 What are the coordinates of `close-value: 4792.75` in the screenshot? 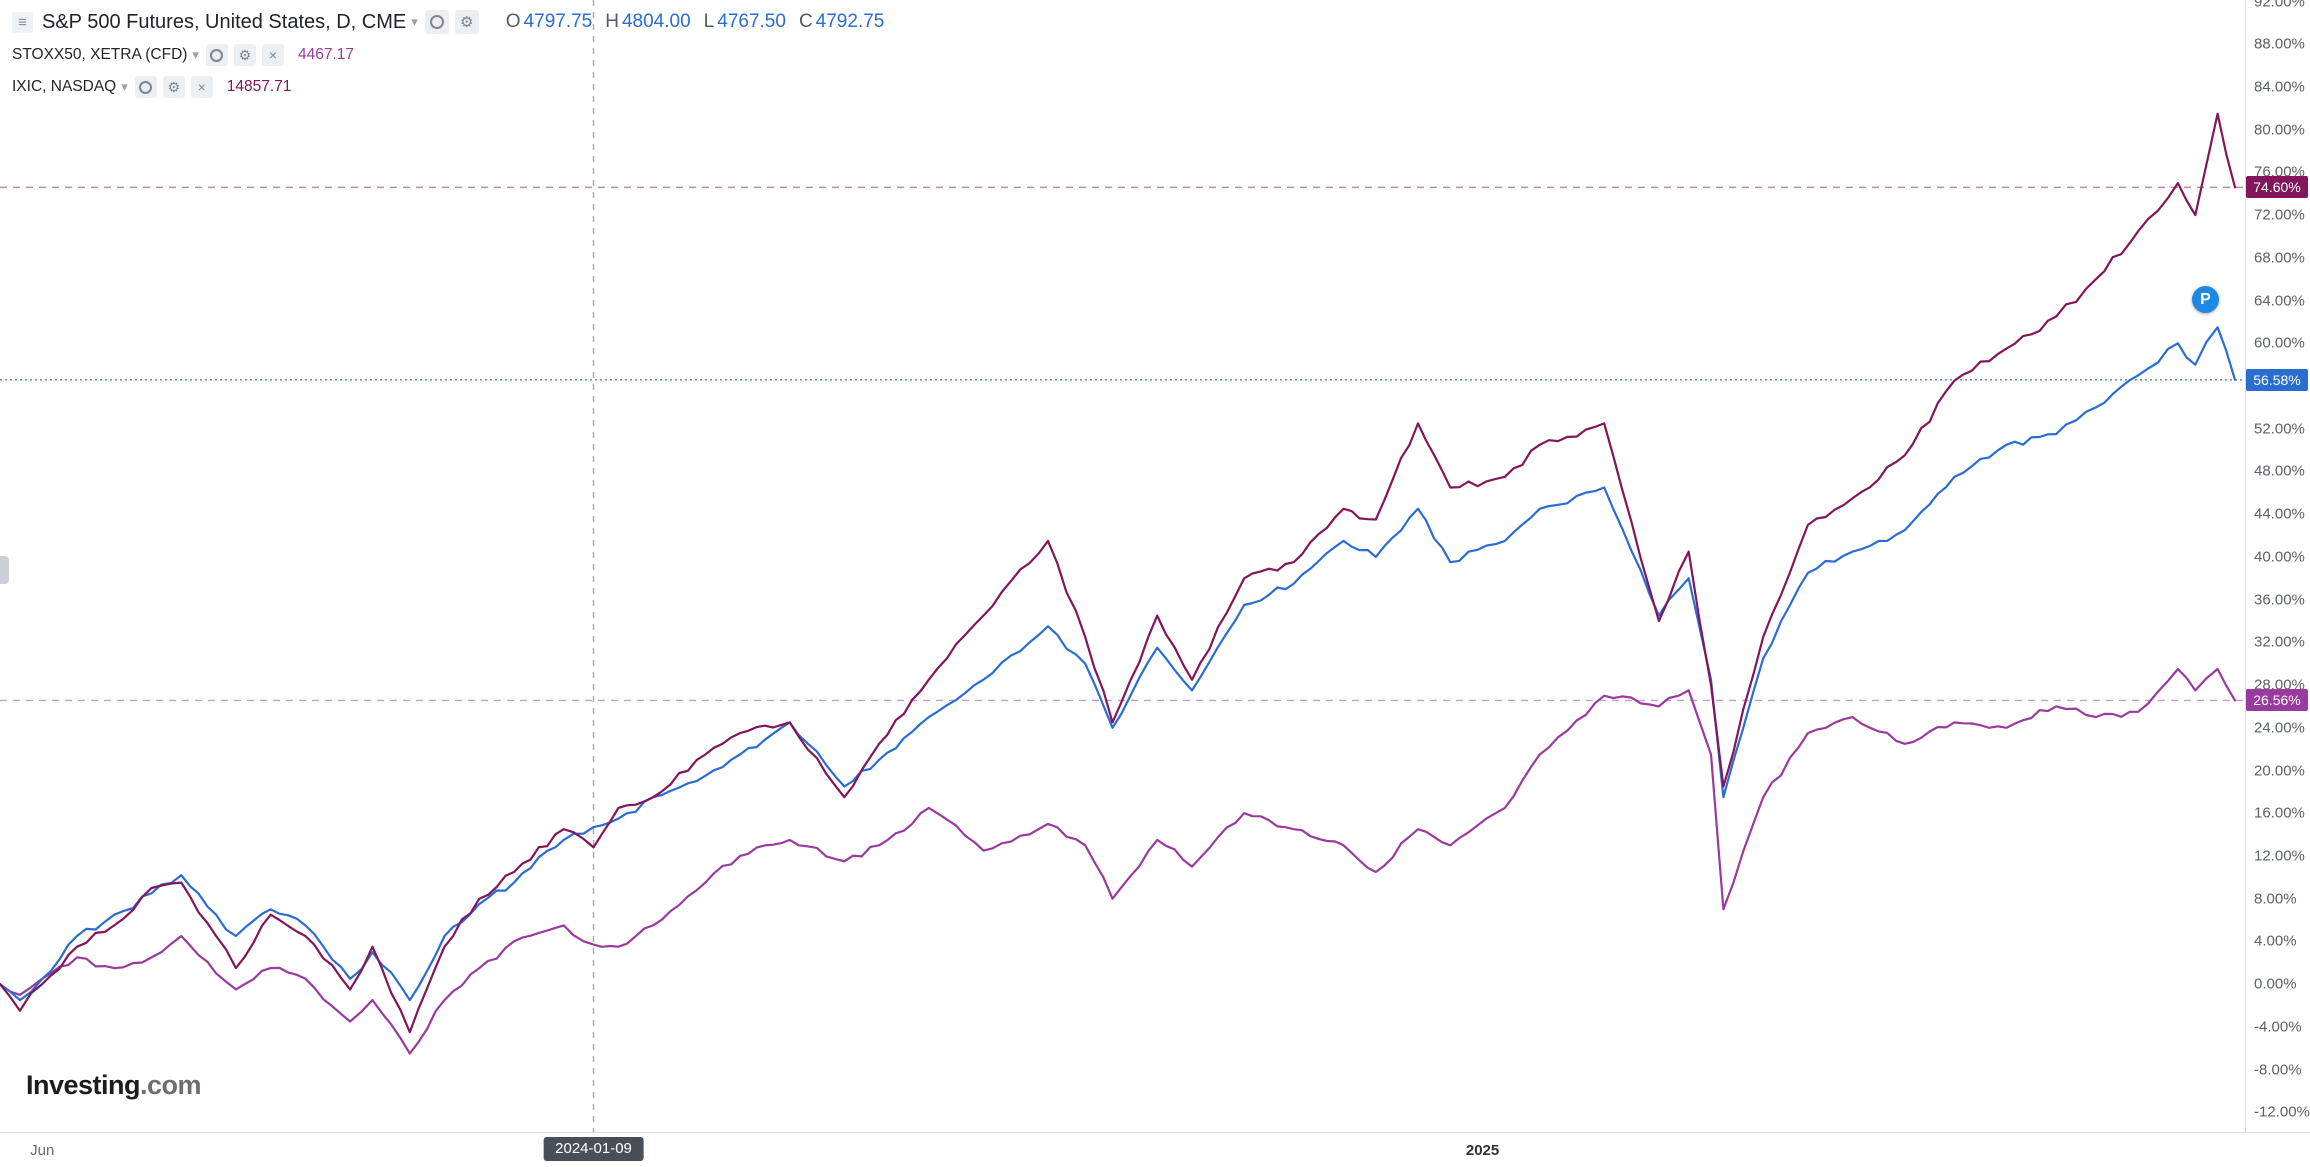 It's located at (850, 21).